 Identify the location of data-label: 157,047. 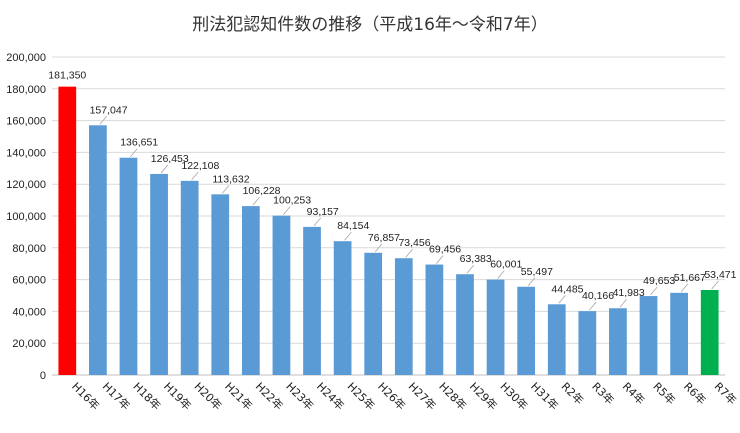
(109, 110).